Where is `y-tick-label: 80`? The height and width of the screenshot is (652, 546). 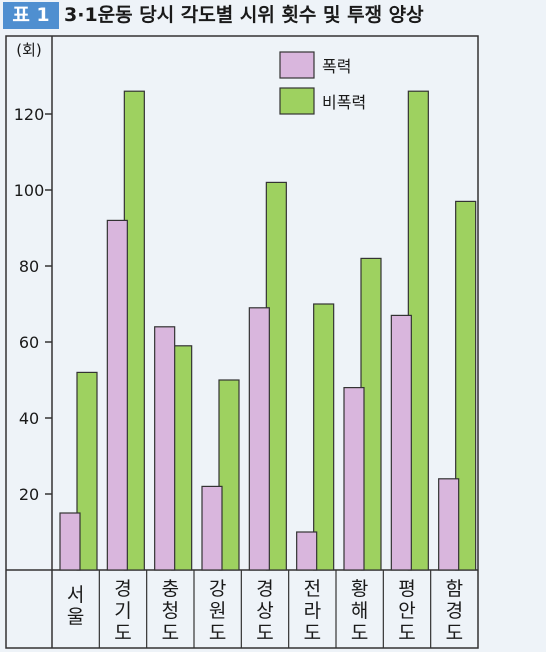
y-tick-label: 80 is located at coordinates (29, 266).